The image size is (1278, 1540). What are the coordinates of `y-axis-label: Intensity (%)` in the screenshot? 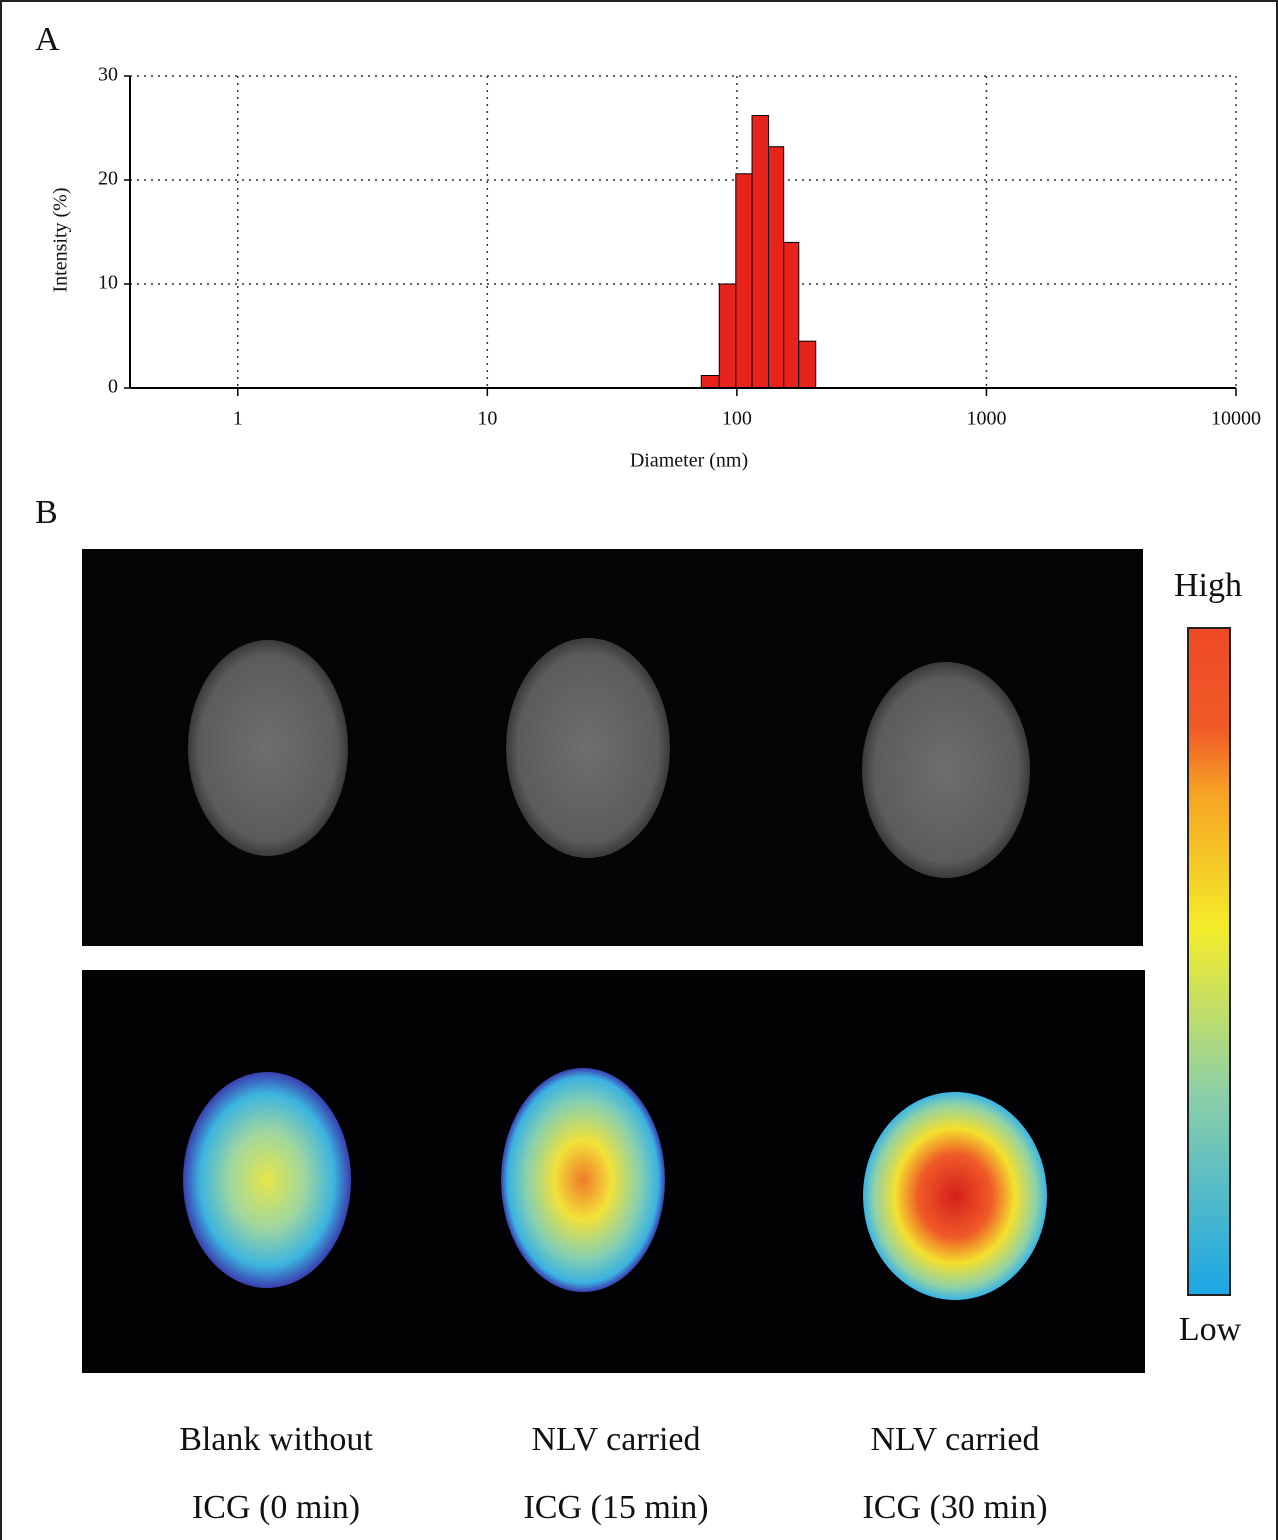 It's located at (61, 240).